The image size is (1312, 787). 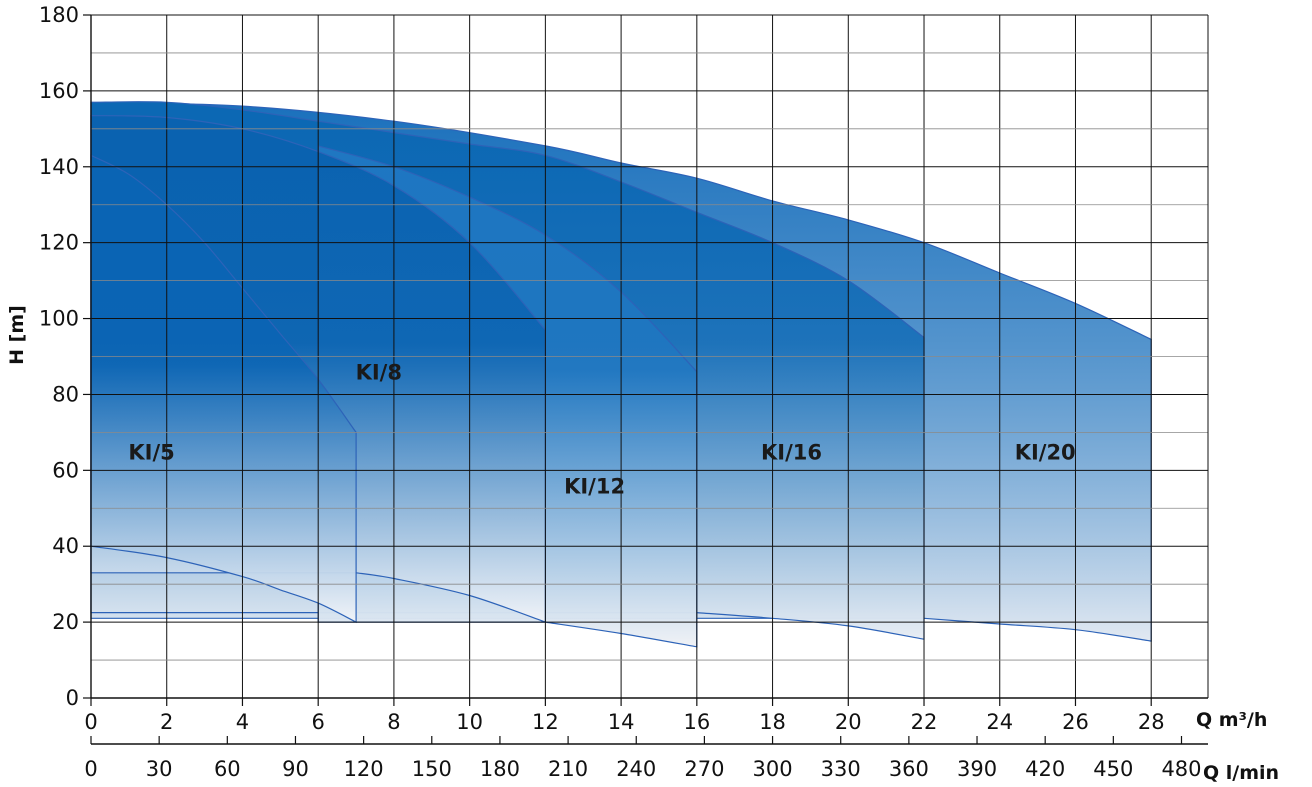 What do you see at coordinates (924, 722) in the screenshot?
I see `x-tick-label: 22` at bounding box center [924, 722].